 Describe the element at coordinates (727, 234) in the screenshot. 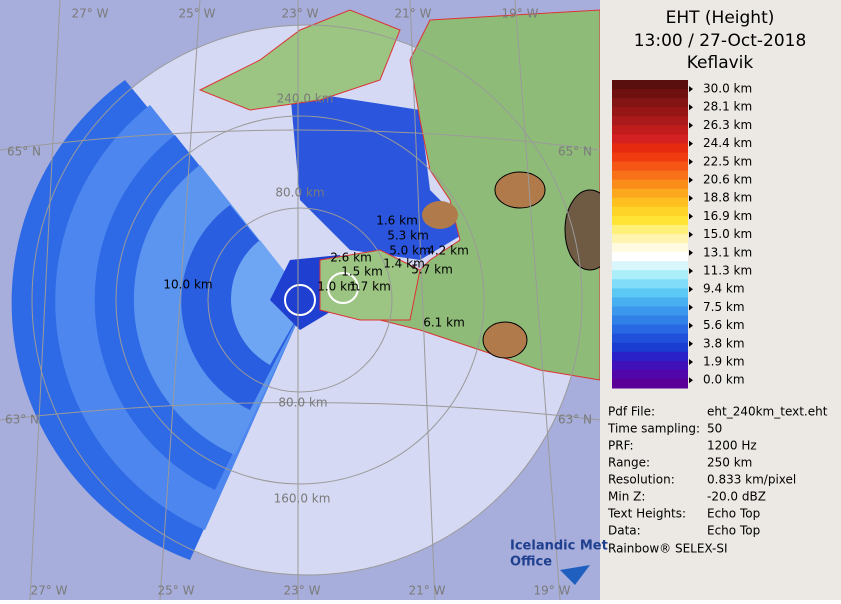

I see `legend-label: 15.0 km` at that location.